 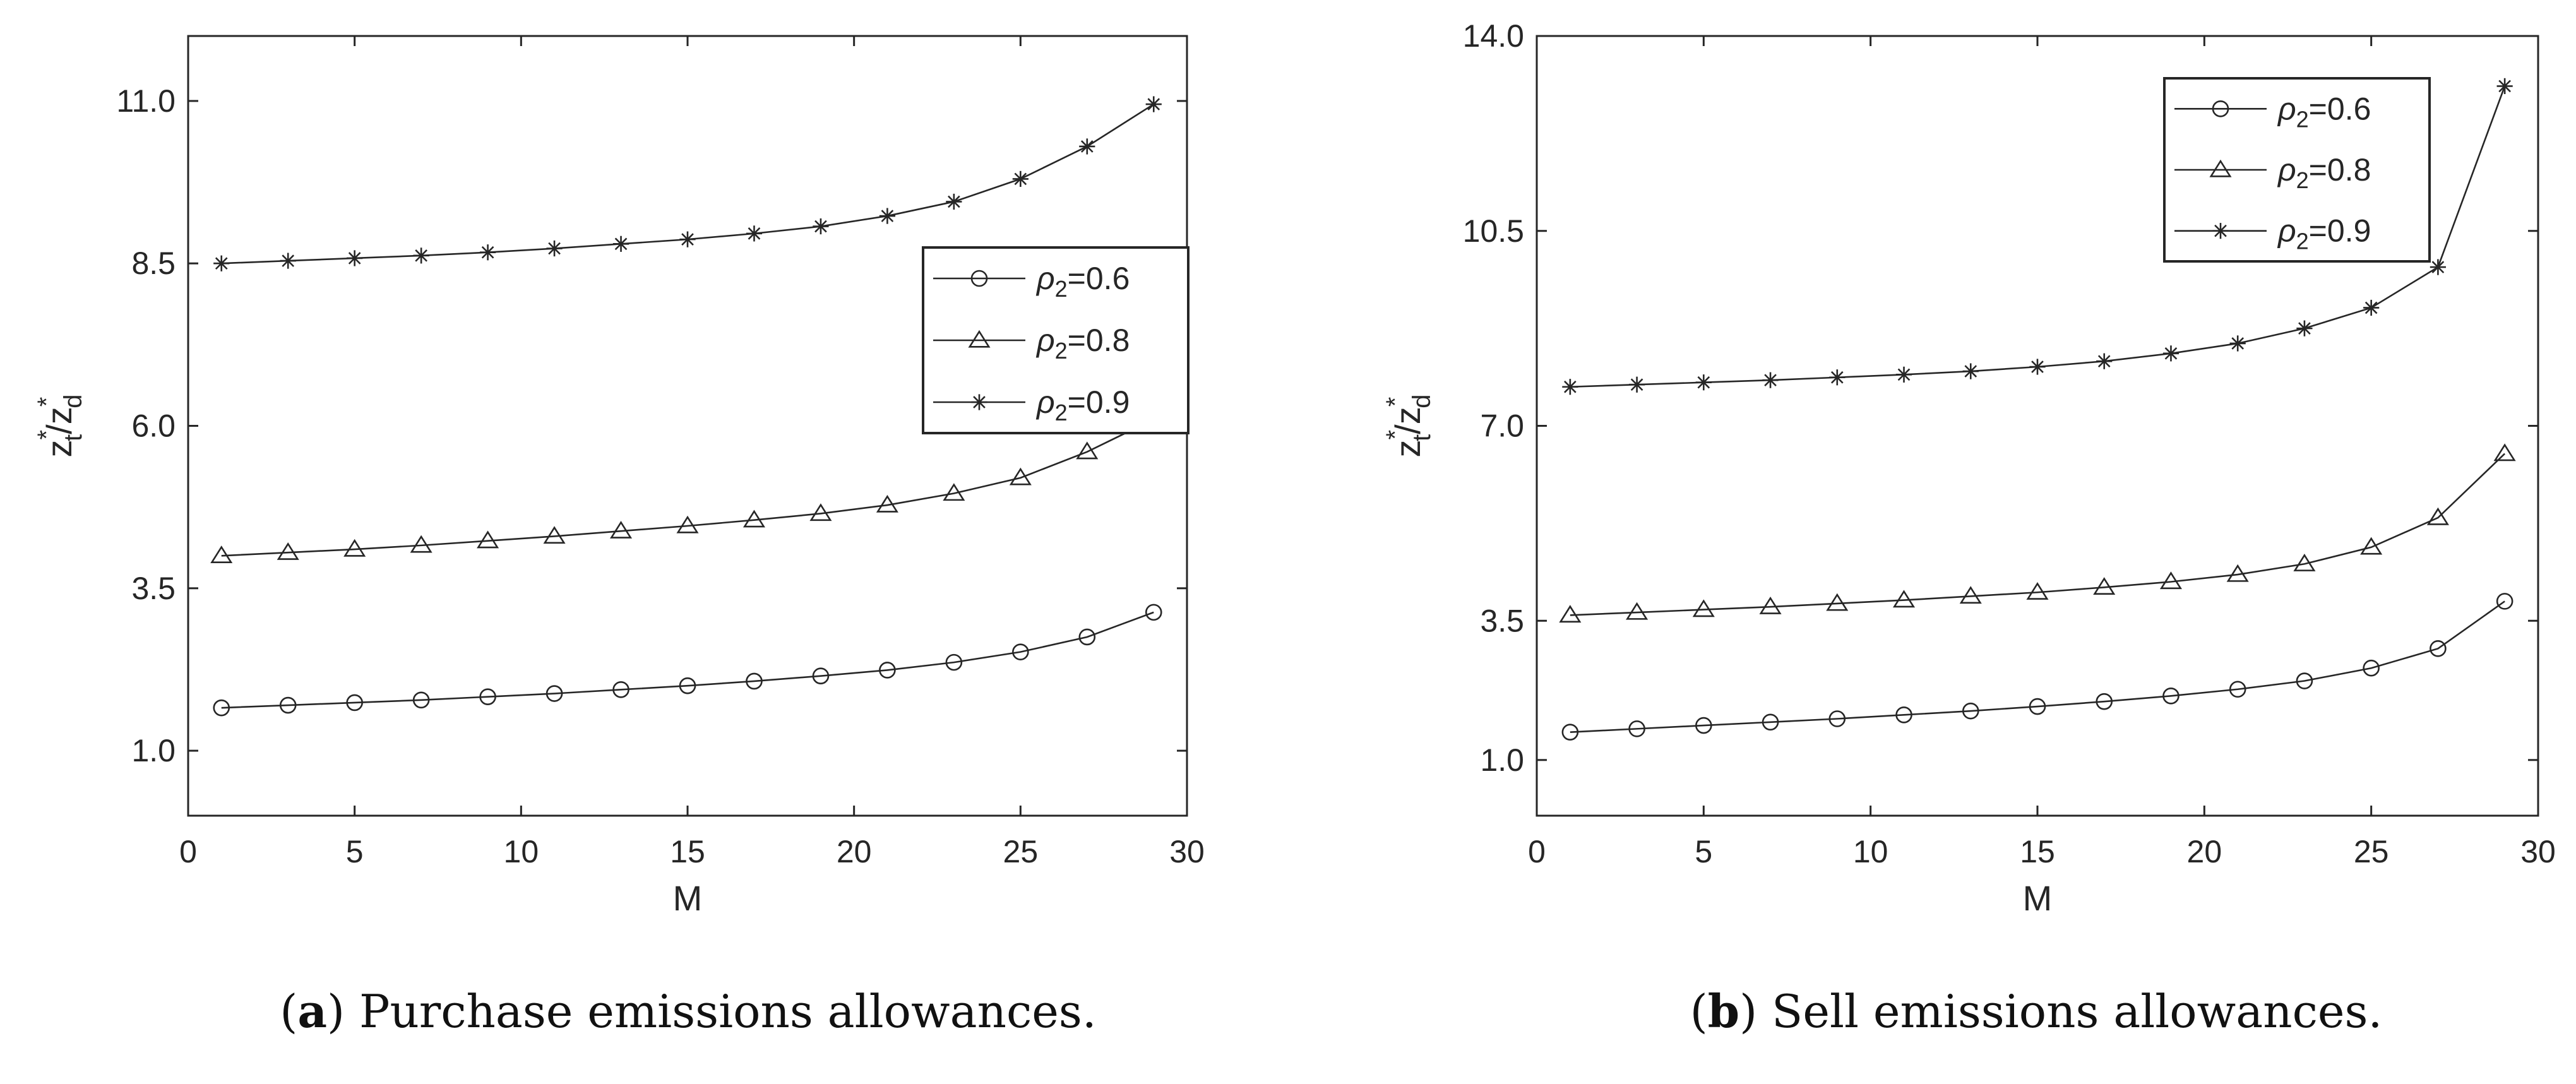 I want to click on chart-b-y-tick-label: 1.0, so click(x=1502, y=760).